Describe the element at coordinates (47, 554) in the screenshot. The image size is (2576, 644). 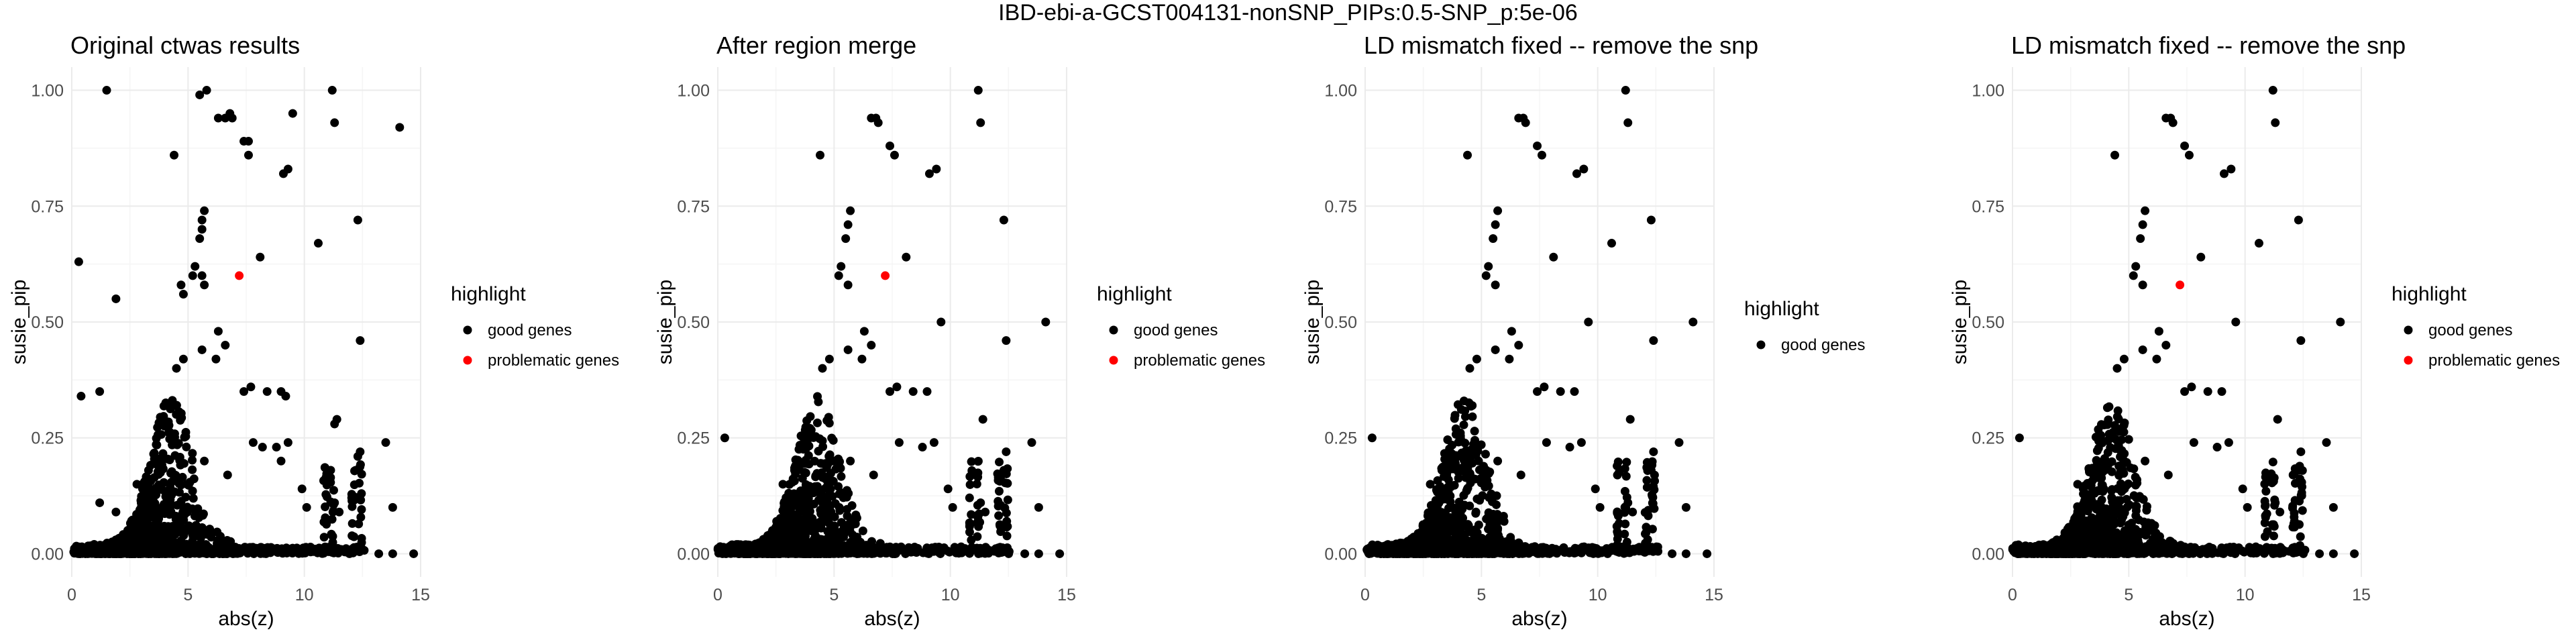
I see `y-tick-label: 0.00` at that location.